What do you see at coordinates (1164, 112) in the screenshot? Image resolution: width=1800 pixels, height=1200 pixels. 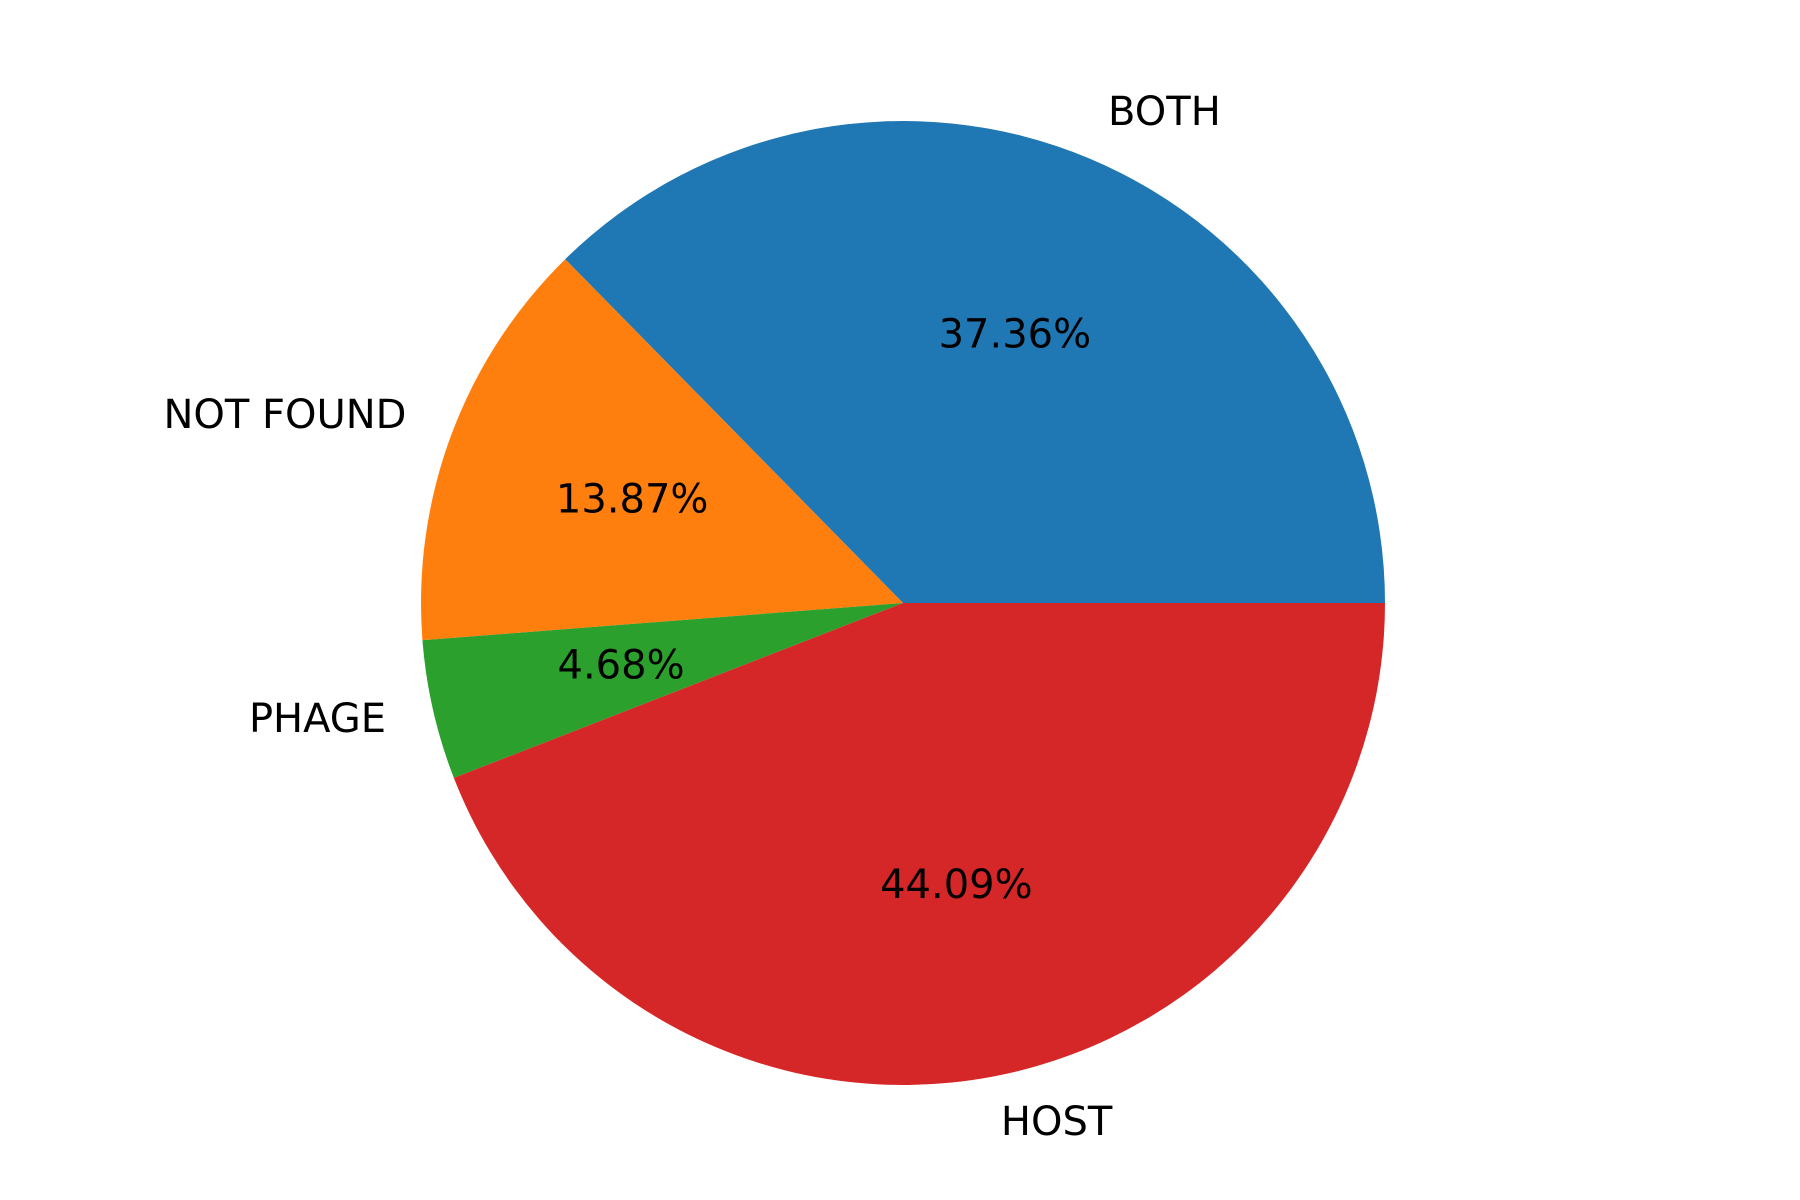 I see `slice-label: BOTH` at bounding box center [1164, 112].